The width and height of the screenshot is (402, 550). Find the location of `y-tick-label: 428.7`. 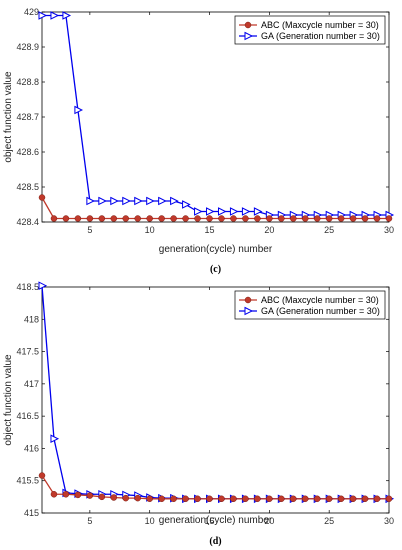

y-tick-label: 428.7 is located at coordinates (27, 117).